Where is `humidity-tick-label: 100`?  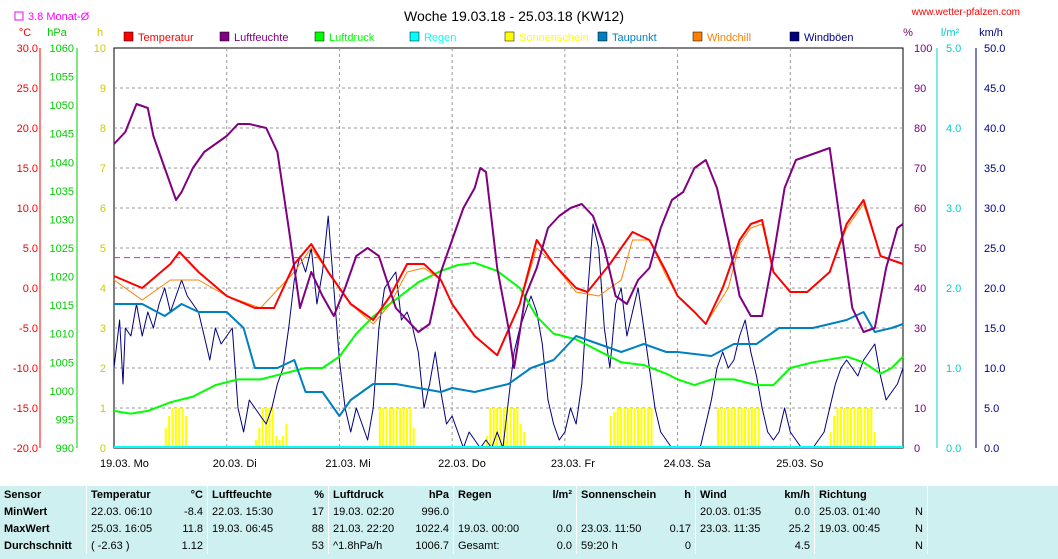 humidity-tick-label: 100 is located at coordinates (923, 49).